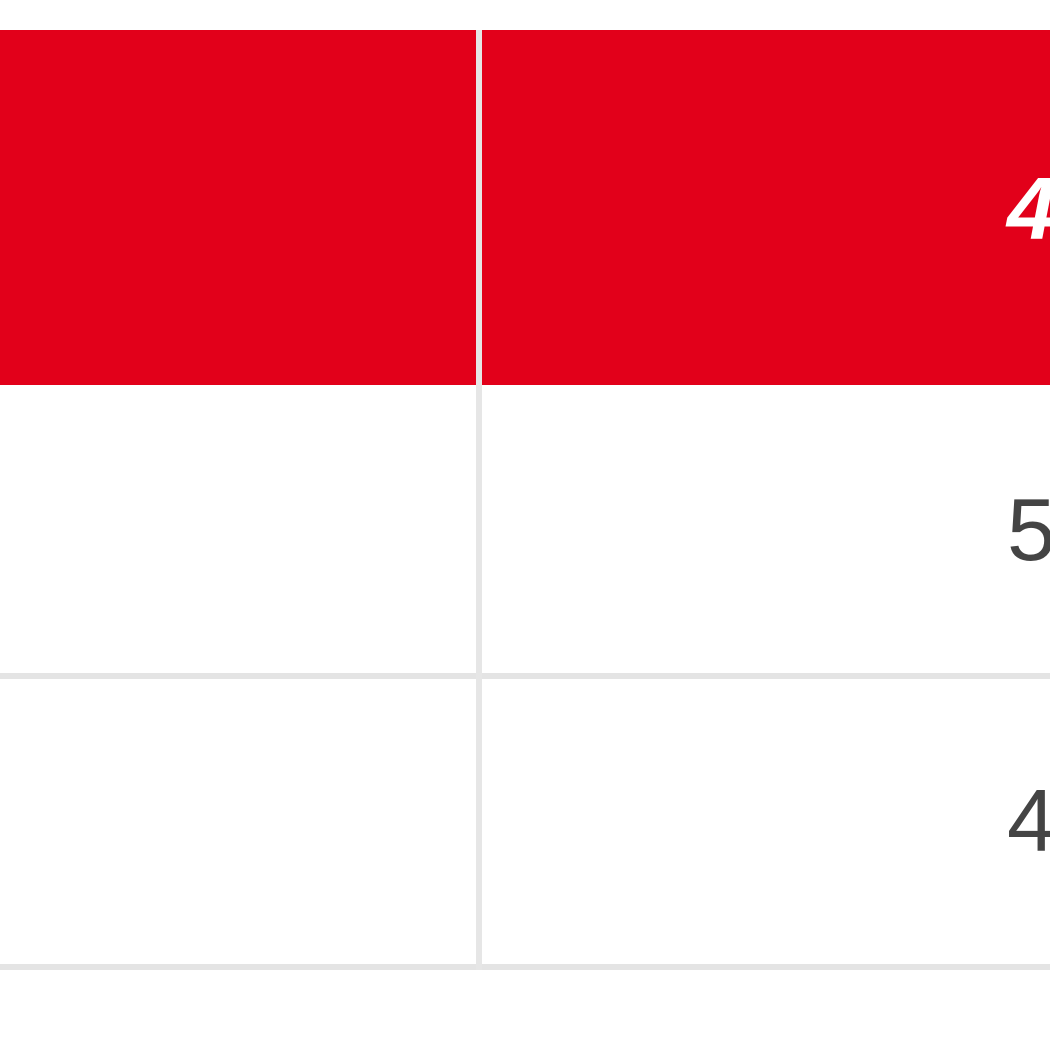 Image resolution: width=1050 pixels, height=1050 pixels. What do you see at coordinates (1028, 529) in the screenshot?
I see `cell-text: 5` at bounding box center [1028, 529].